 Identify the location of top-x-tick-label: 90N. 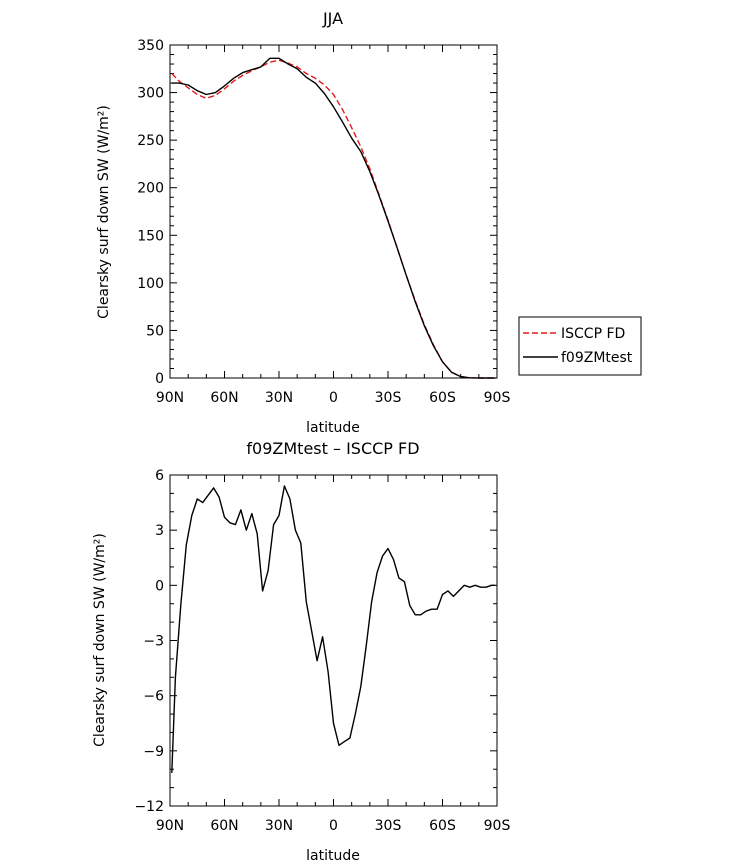
(170, 398).